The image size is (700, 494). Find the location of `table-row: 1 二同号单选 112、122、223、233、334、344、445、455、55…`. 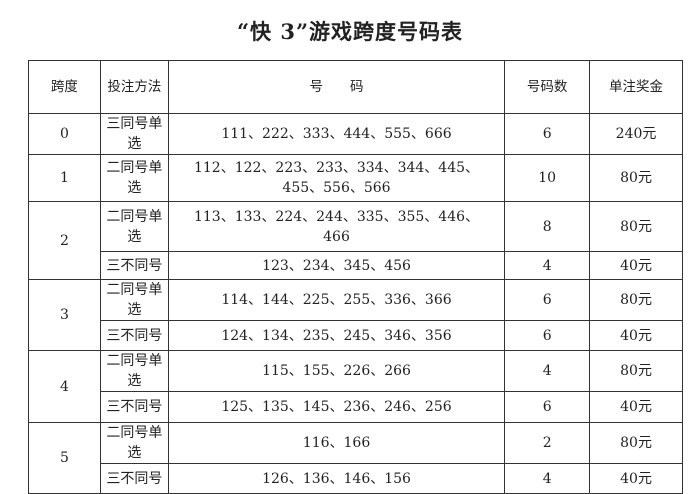

table-row: 1 二同号单选 112、122、223、233、334、344、445、455、55… is located at coordinates (355, 178).